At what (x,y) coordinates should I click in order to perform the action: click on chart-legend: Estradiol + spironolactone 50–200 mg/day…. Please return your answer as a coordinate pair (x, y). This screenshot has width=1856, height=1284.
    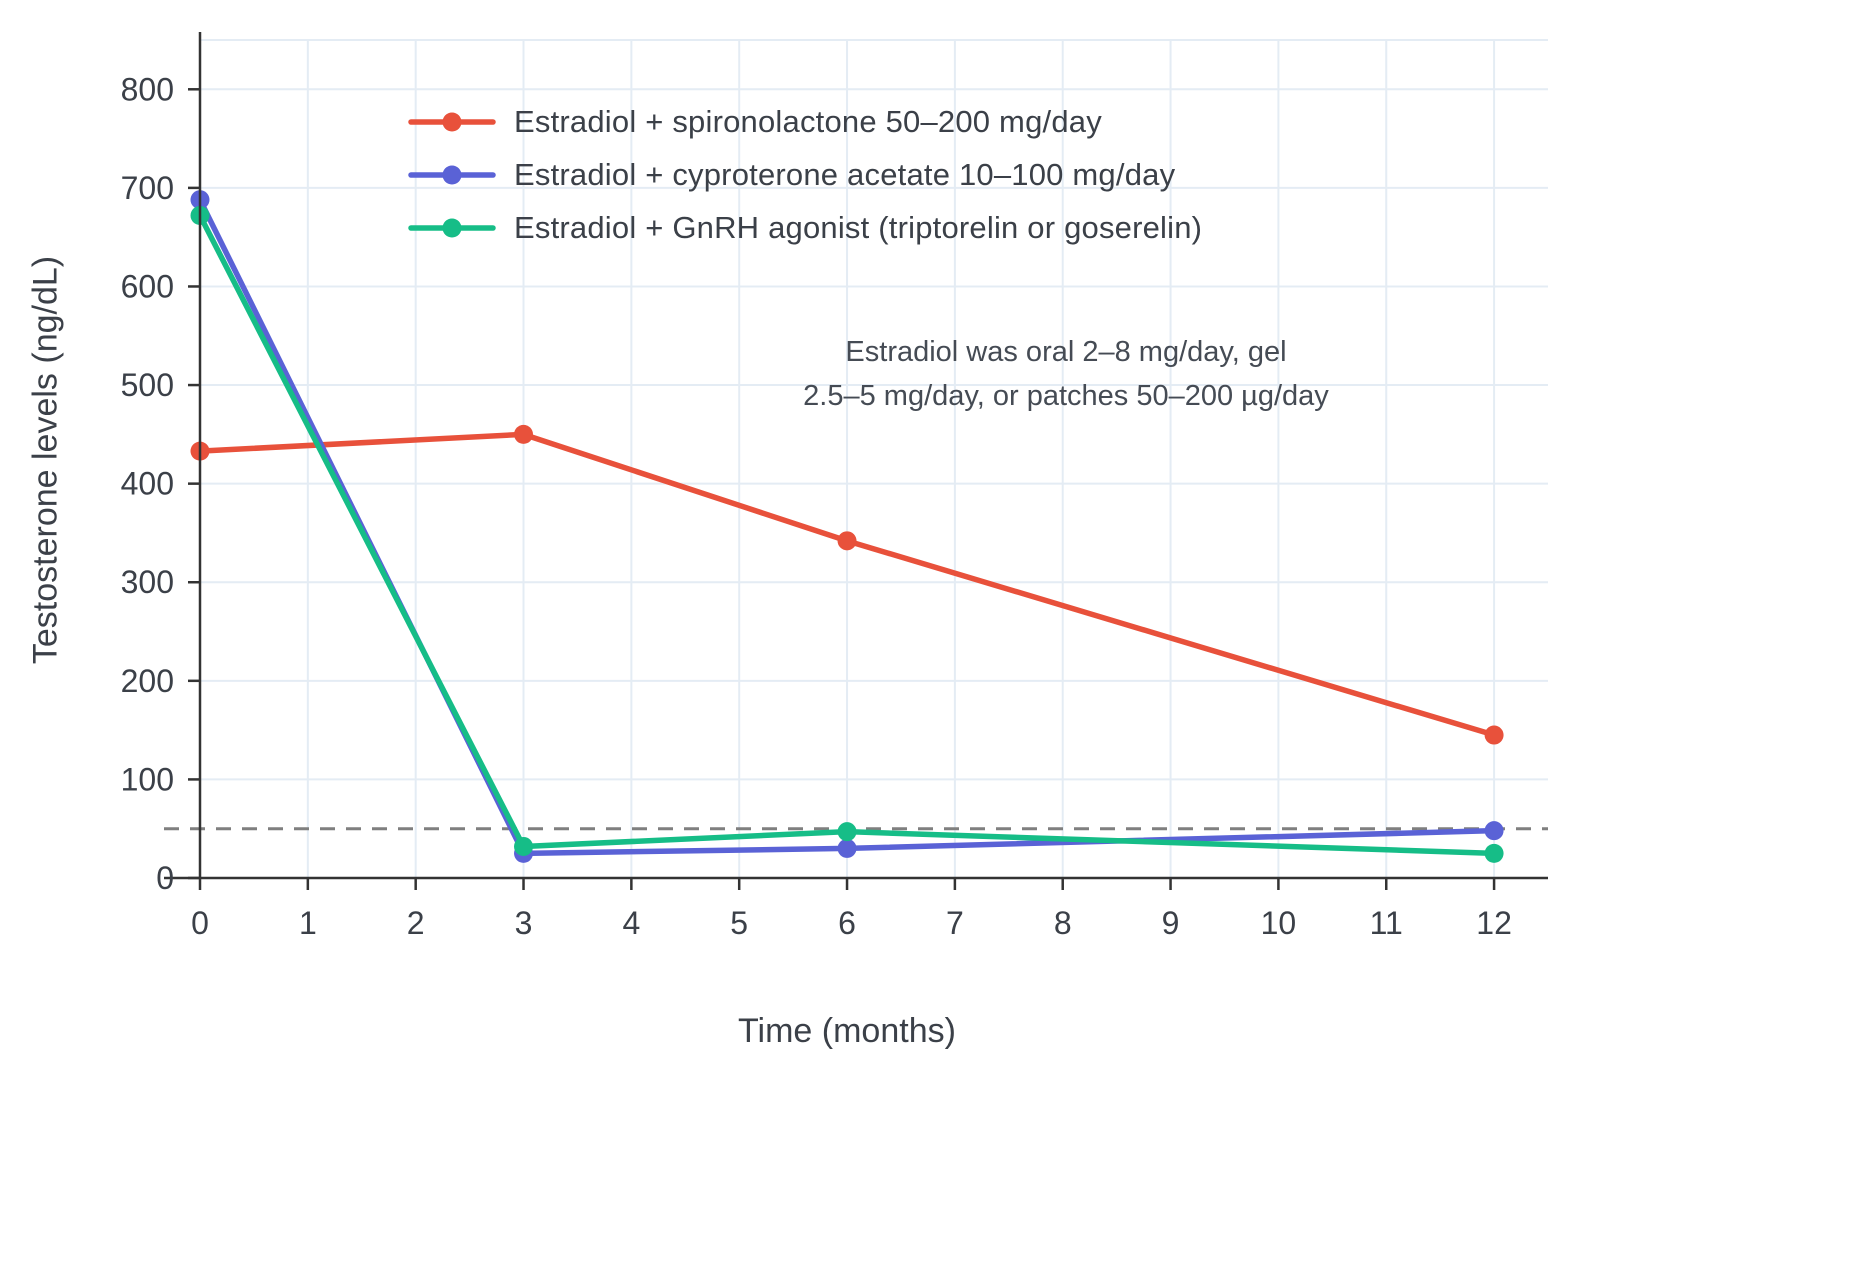
    Looking at the image, I should click on (805, 175).